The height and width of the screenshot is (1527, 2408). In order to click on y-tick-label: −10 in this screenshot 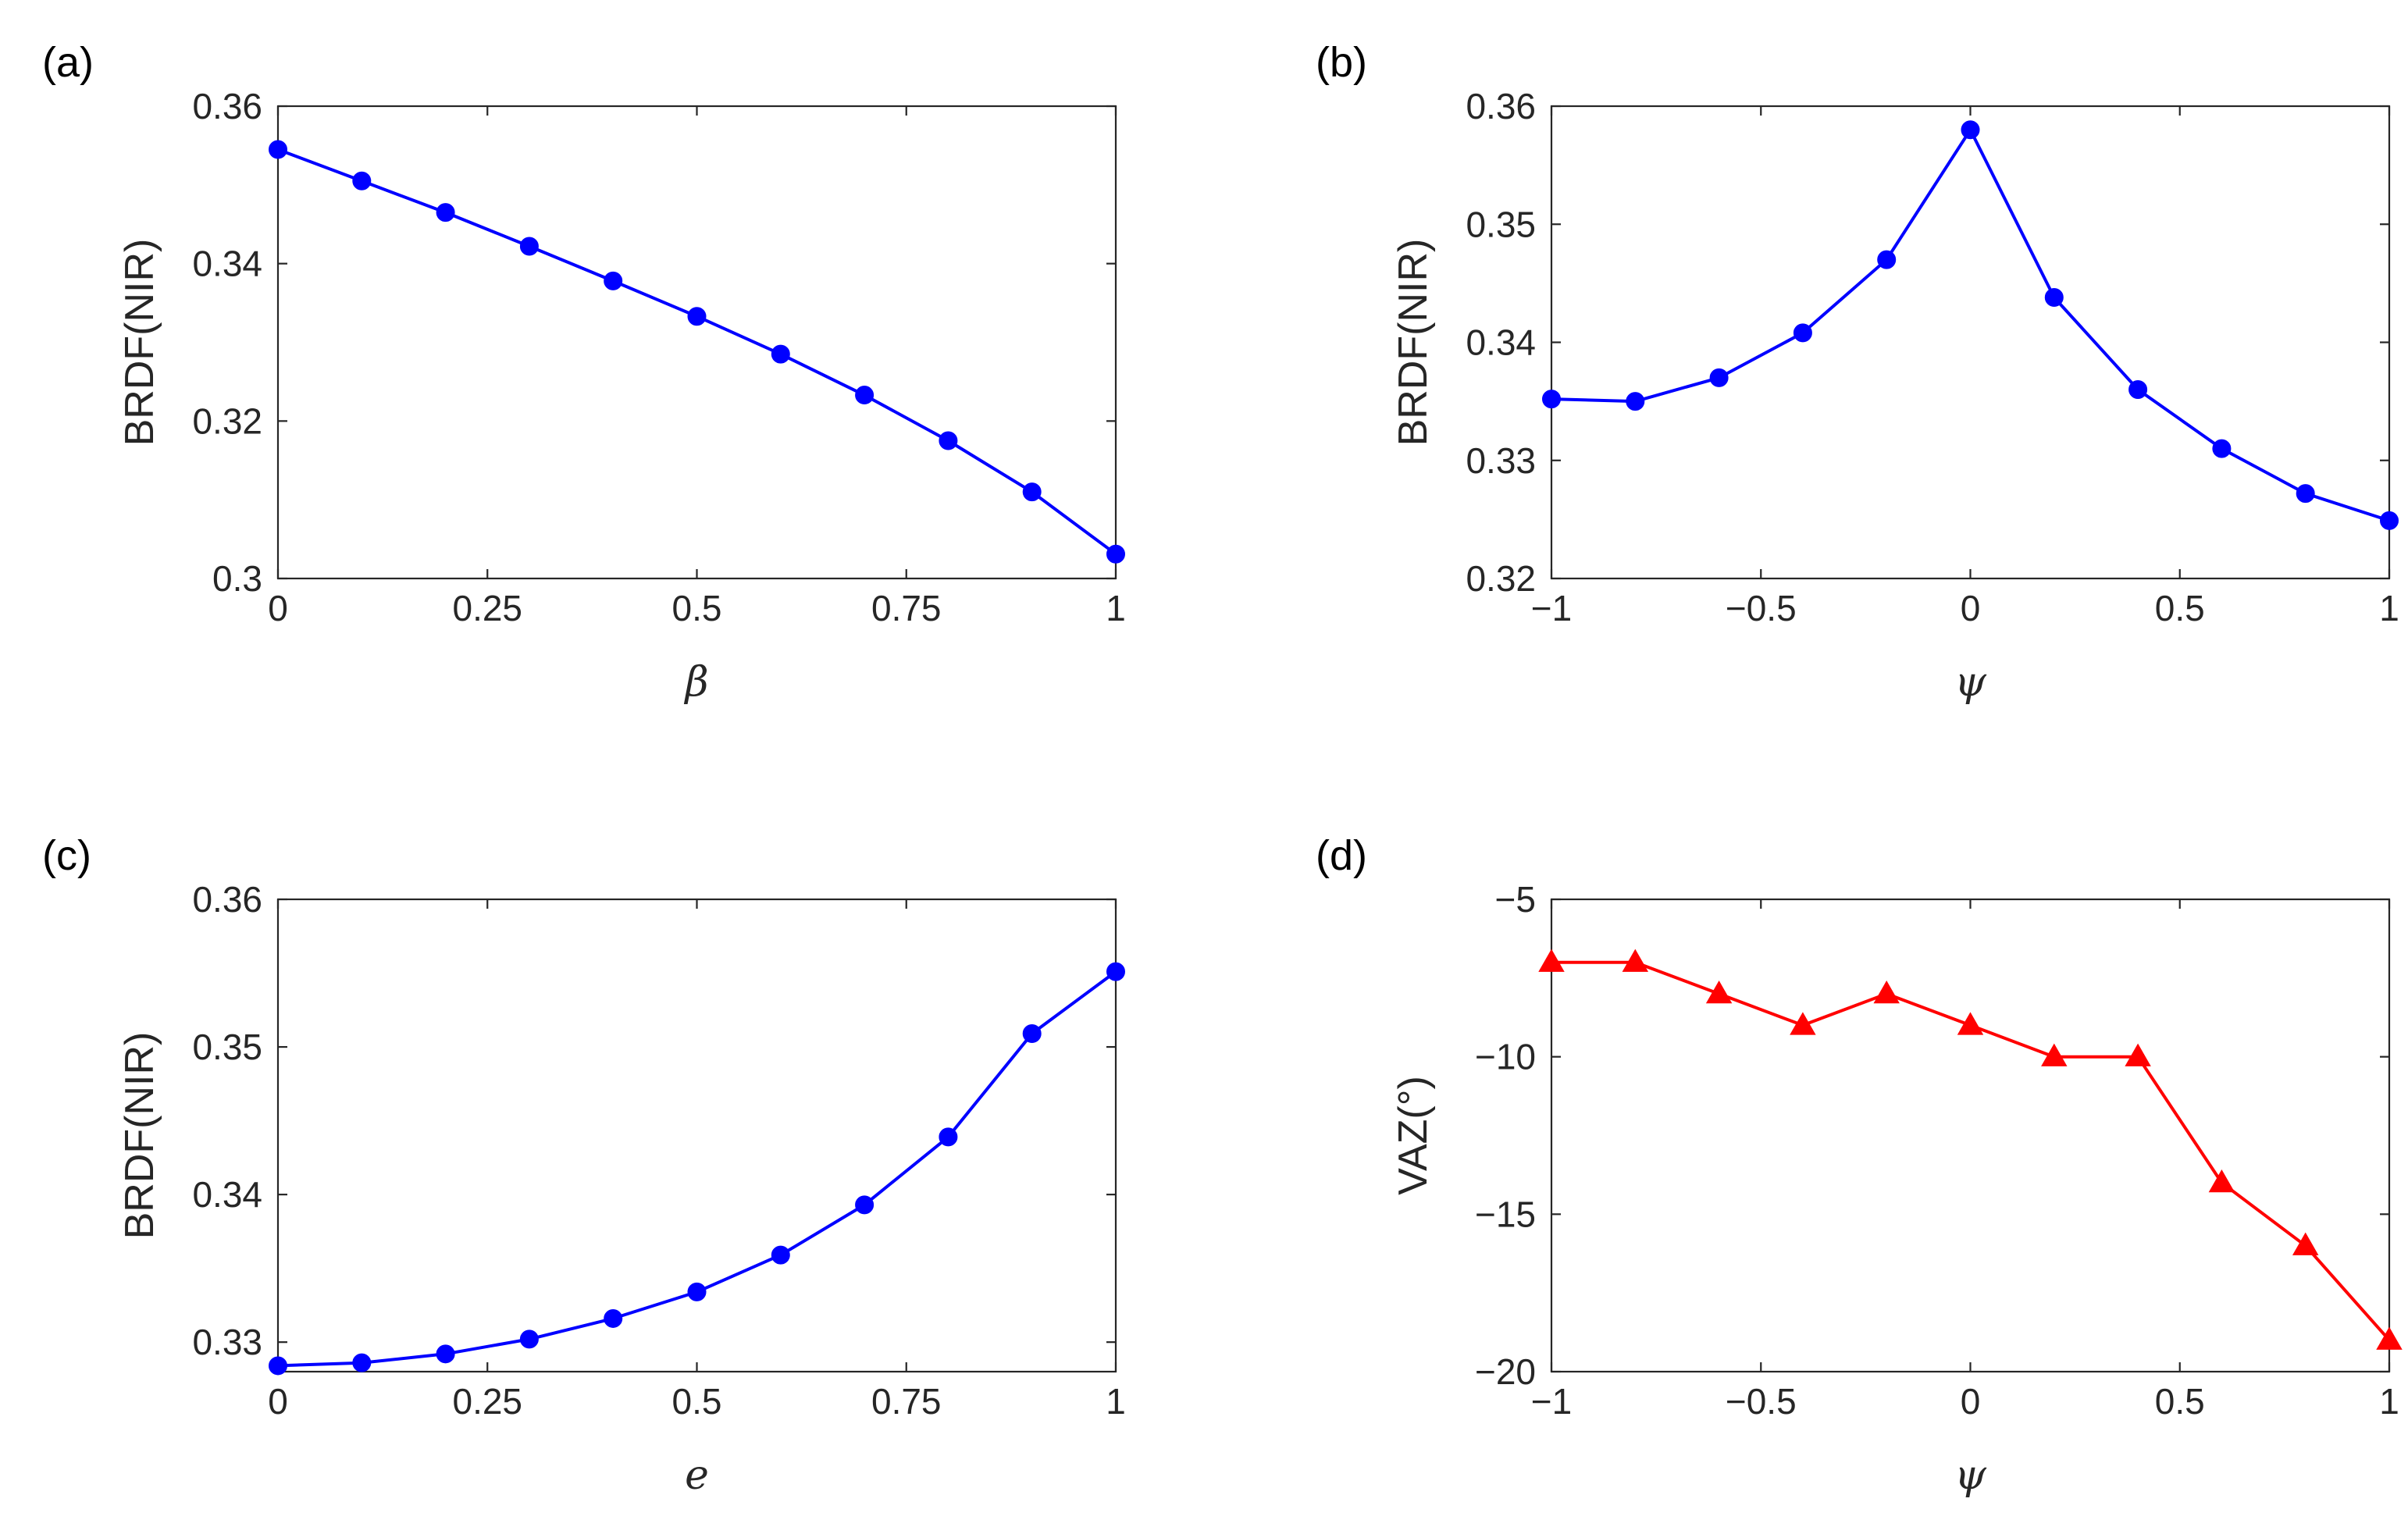, I will do `click(1505, 1057)`.